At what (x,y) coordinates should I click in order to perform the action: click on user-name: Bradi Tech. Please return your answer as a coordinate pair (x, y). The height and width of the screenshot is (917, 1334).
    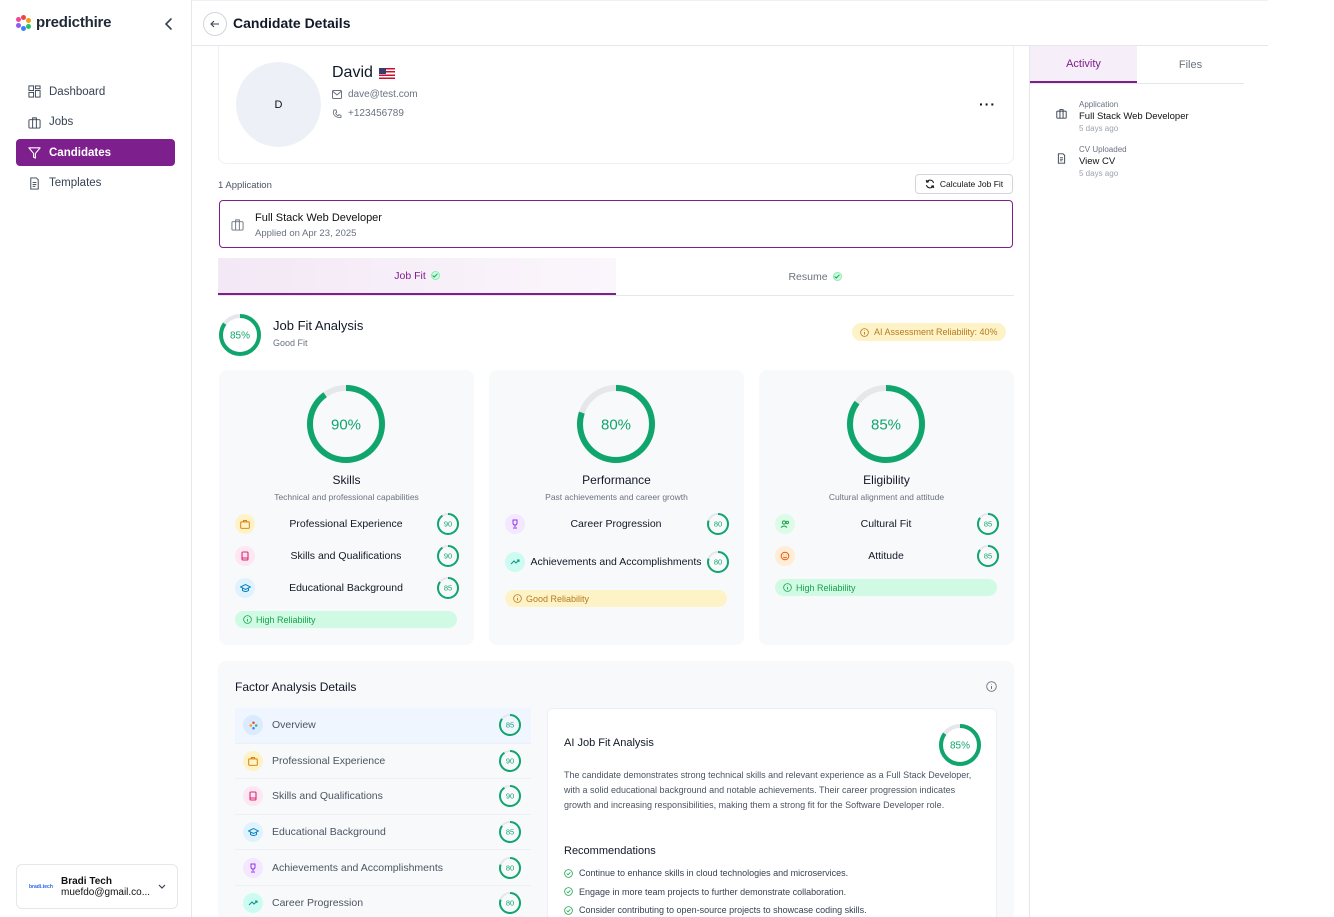
    Looking at the image, I should click on (86, 881).